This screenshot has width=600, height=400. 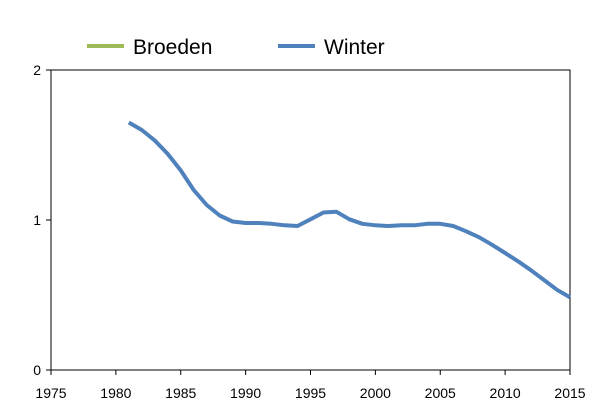 I want to click on legend-label-broeden: Broeden, so click(x=172, y=47).